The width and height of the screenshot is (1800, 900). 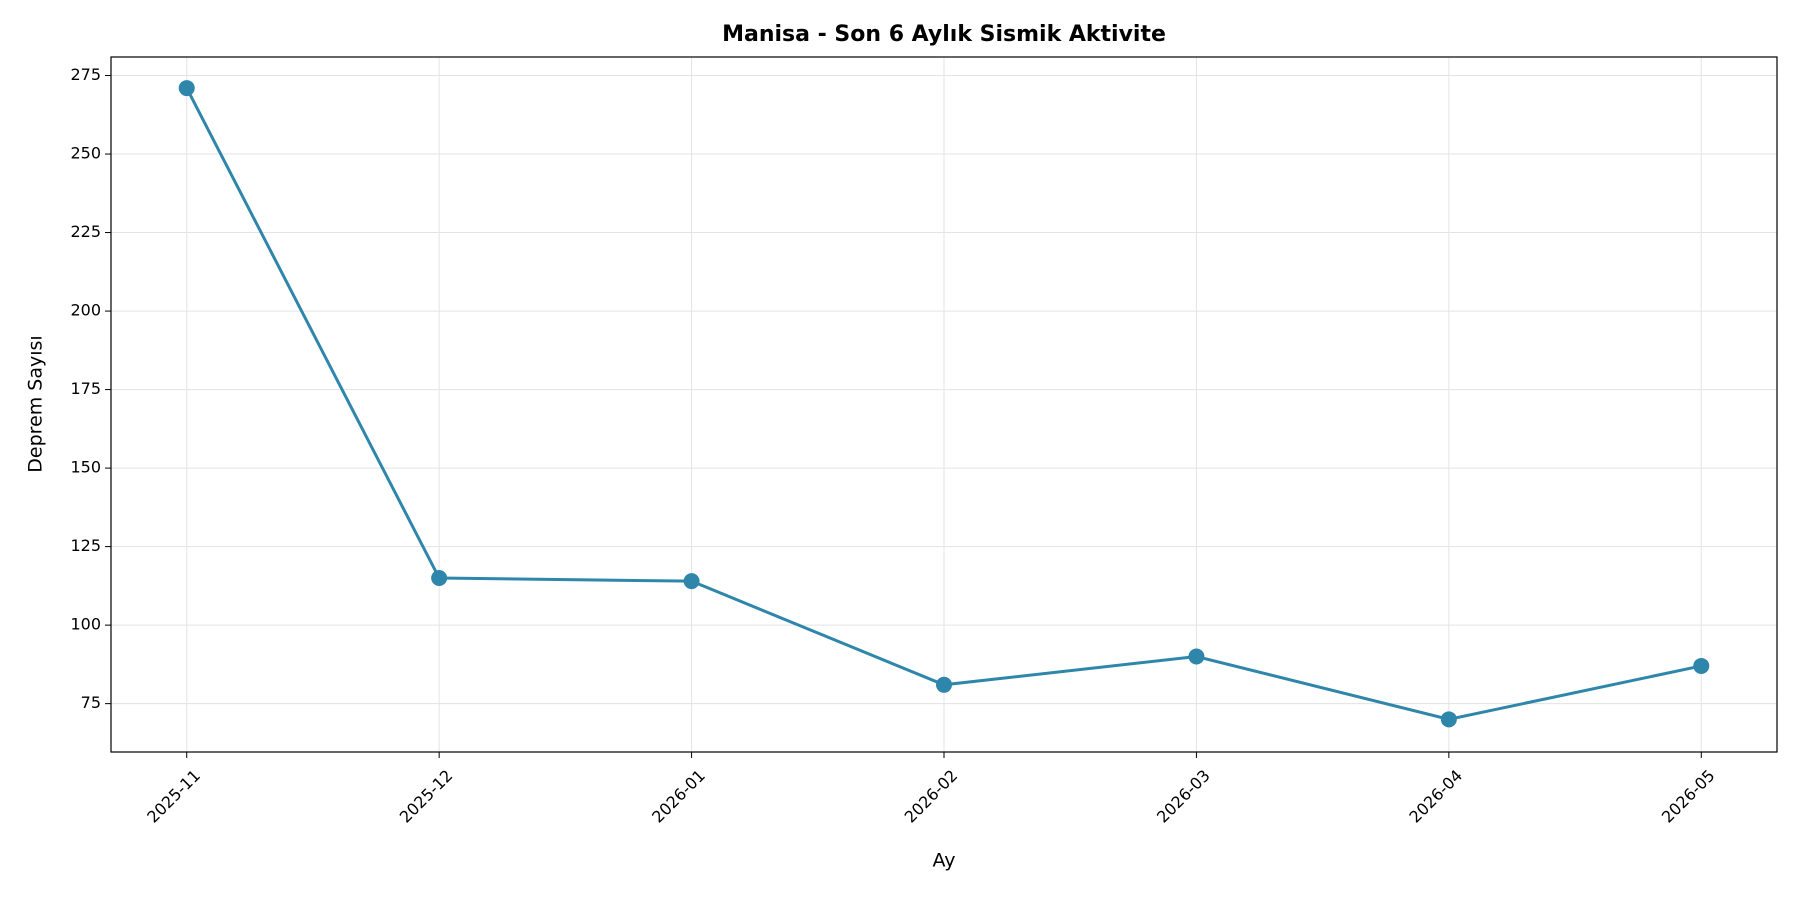 What do you see at coordinates (85, 153) in the screenshot?
I see `y-tick-label: 250` at bounding box center [85, 153].